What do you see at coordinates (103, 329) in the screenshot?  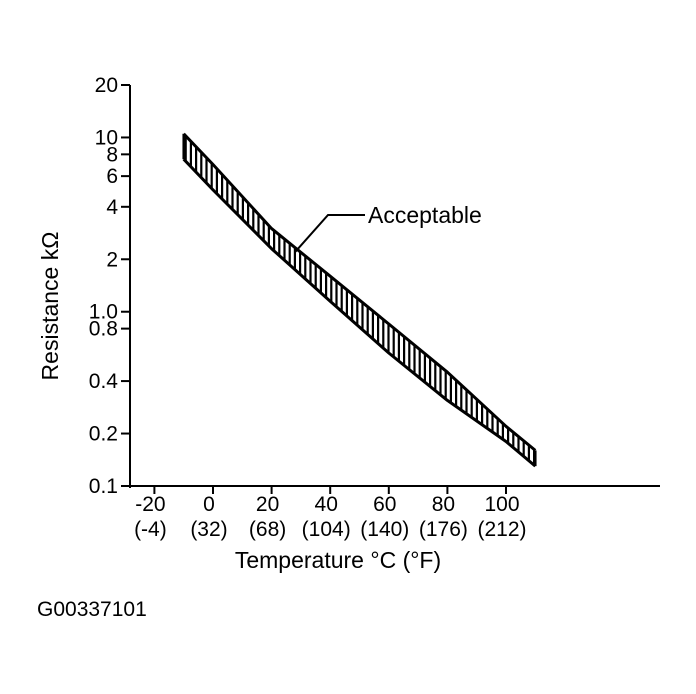 I see `y-tick-label: 0.8` at bounding box center [103, 329].